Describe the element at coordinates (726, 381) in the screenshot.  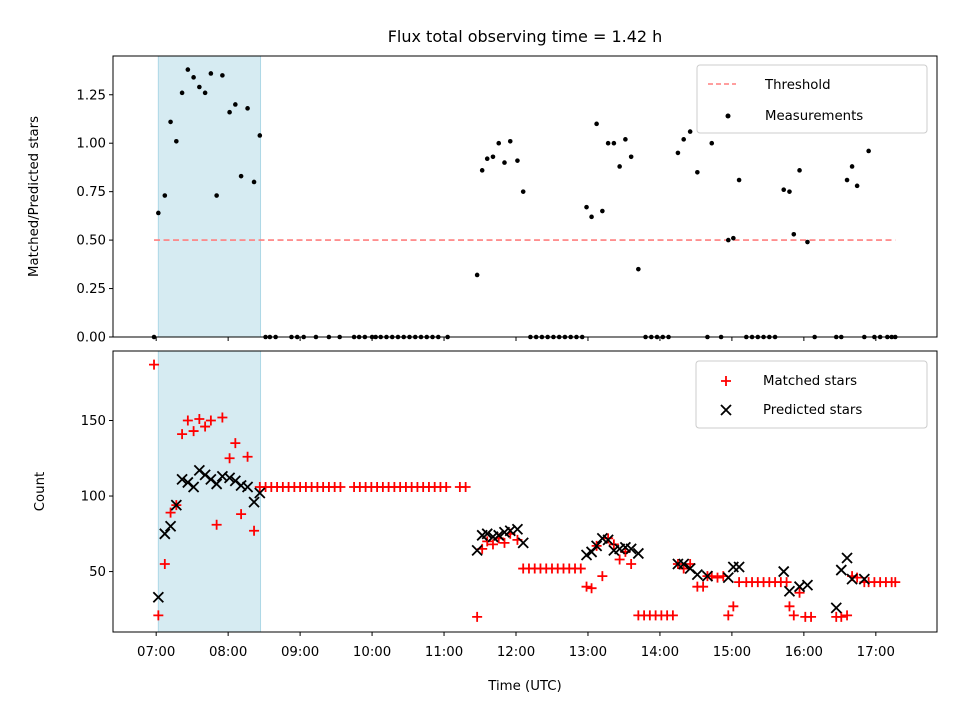
I see `matched-legend-swatch` at that location.